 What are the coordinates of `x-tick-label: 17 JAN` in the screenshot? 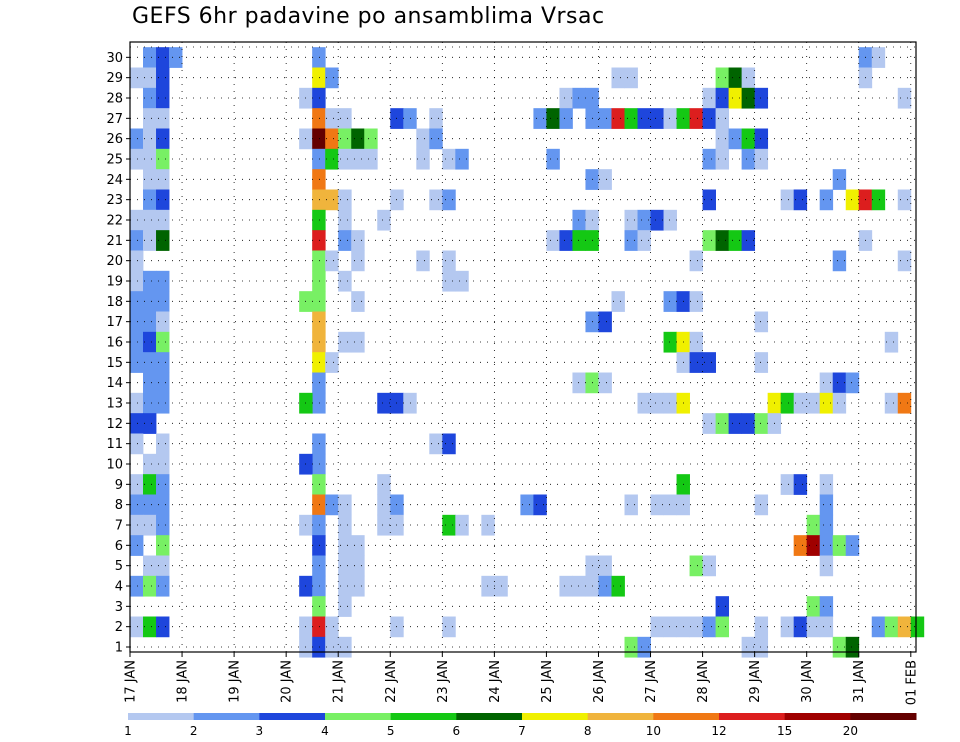 It's located at (131, 681).